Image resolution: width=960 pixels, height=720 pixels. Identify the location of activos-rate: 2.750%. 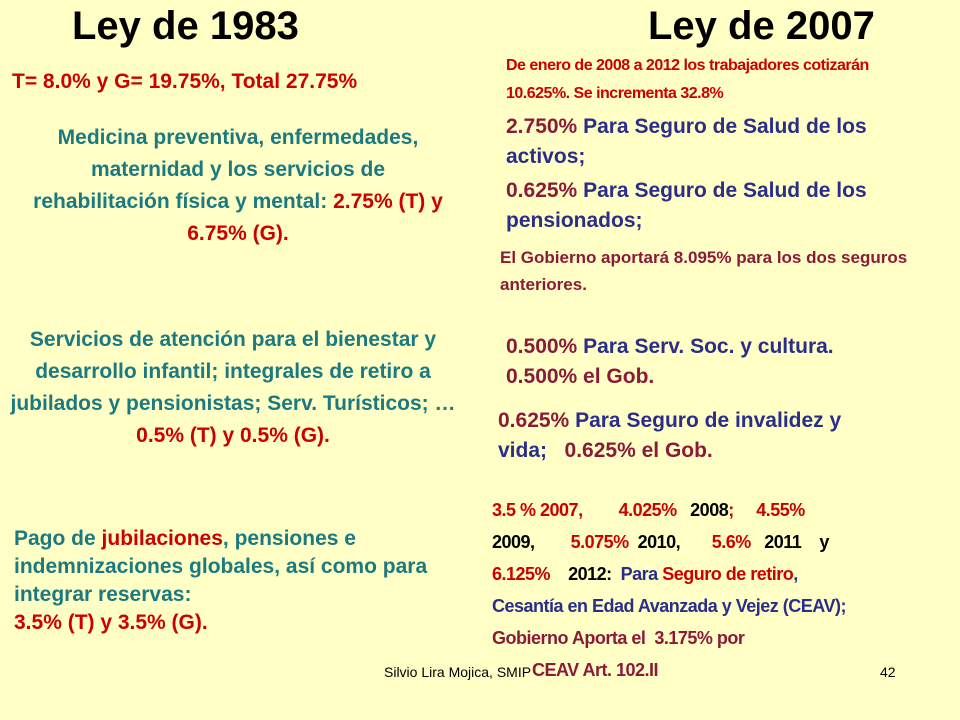
(542, 126).